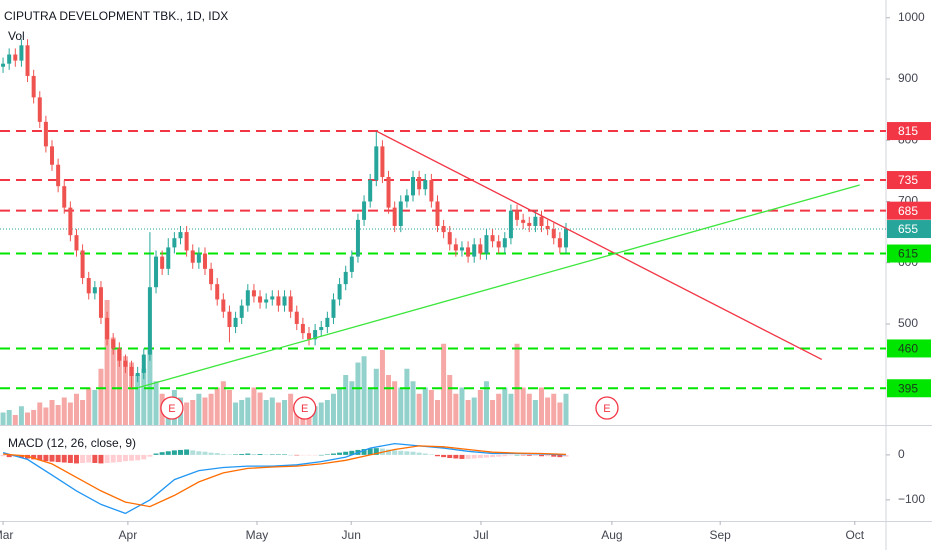 This screenshot has height=550, width=932. Describe the element at coordinates (911, 17) in the screenshot. I see `y-tick-label: 1000` at that location.